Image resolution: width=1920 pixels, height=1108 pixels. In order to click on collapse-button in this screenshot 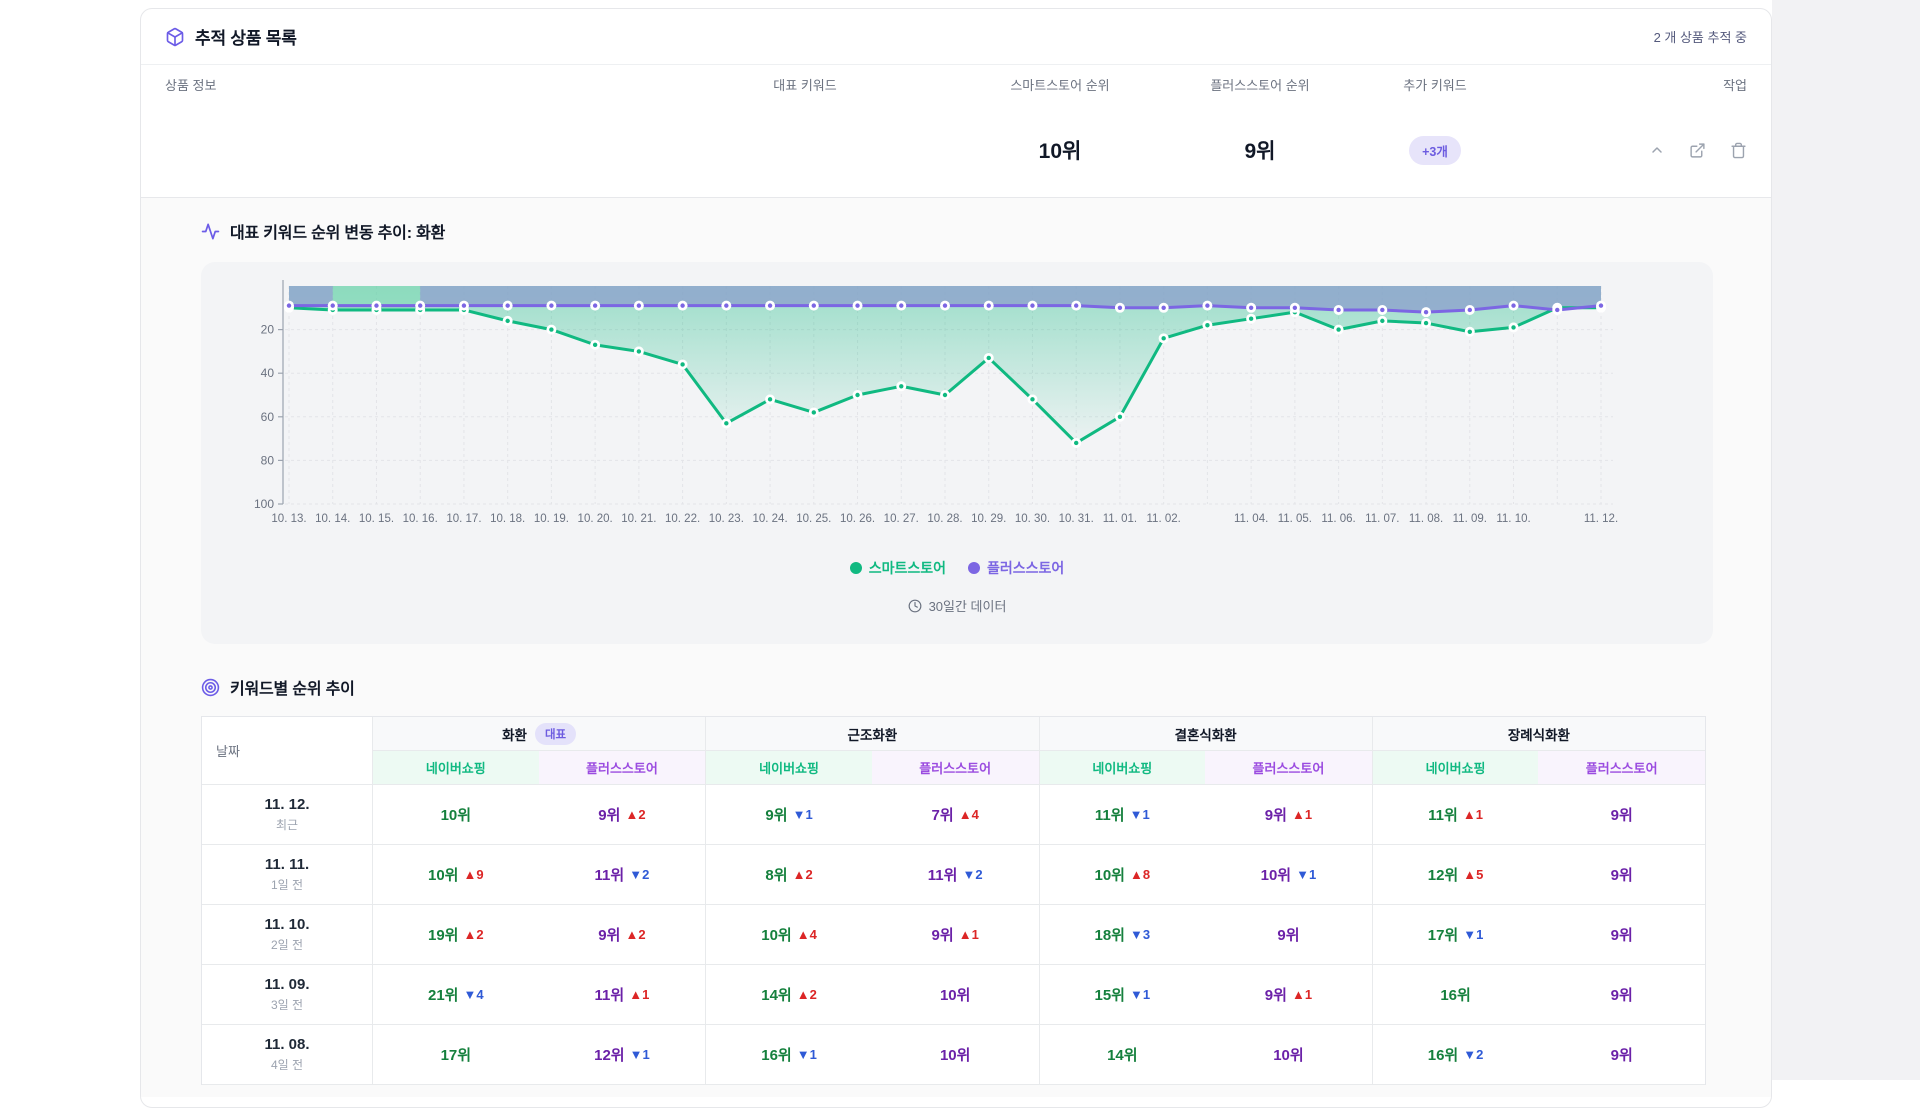, I will do `click(1657, 150)`.